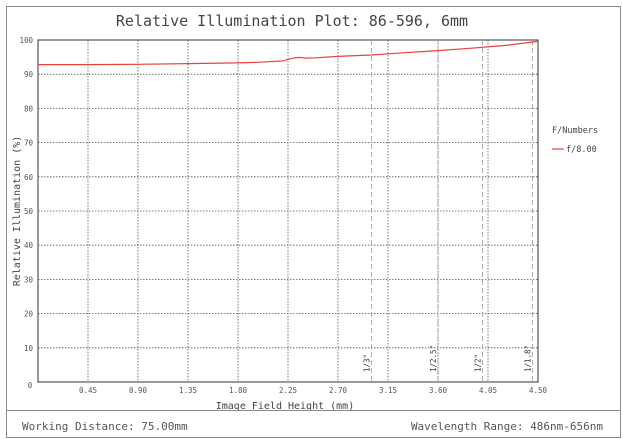  Describe the element at coordinates (105, 426) in the screenshot. I see `working-distance: Working Distance: 75.00mm` at that location.